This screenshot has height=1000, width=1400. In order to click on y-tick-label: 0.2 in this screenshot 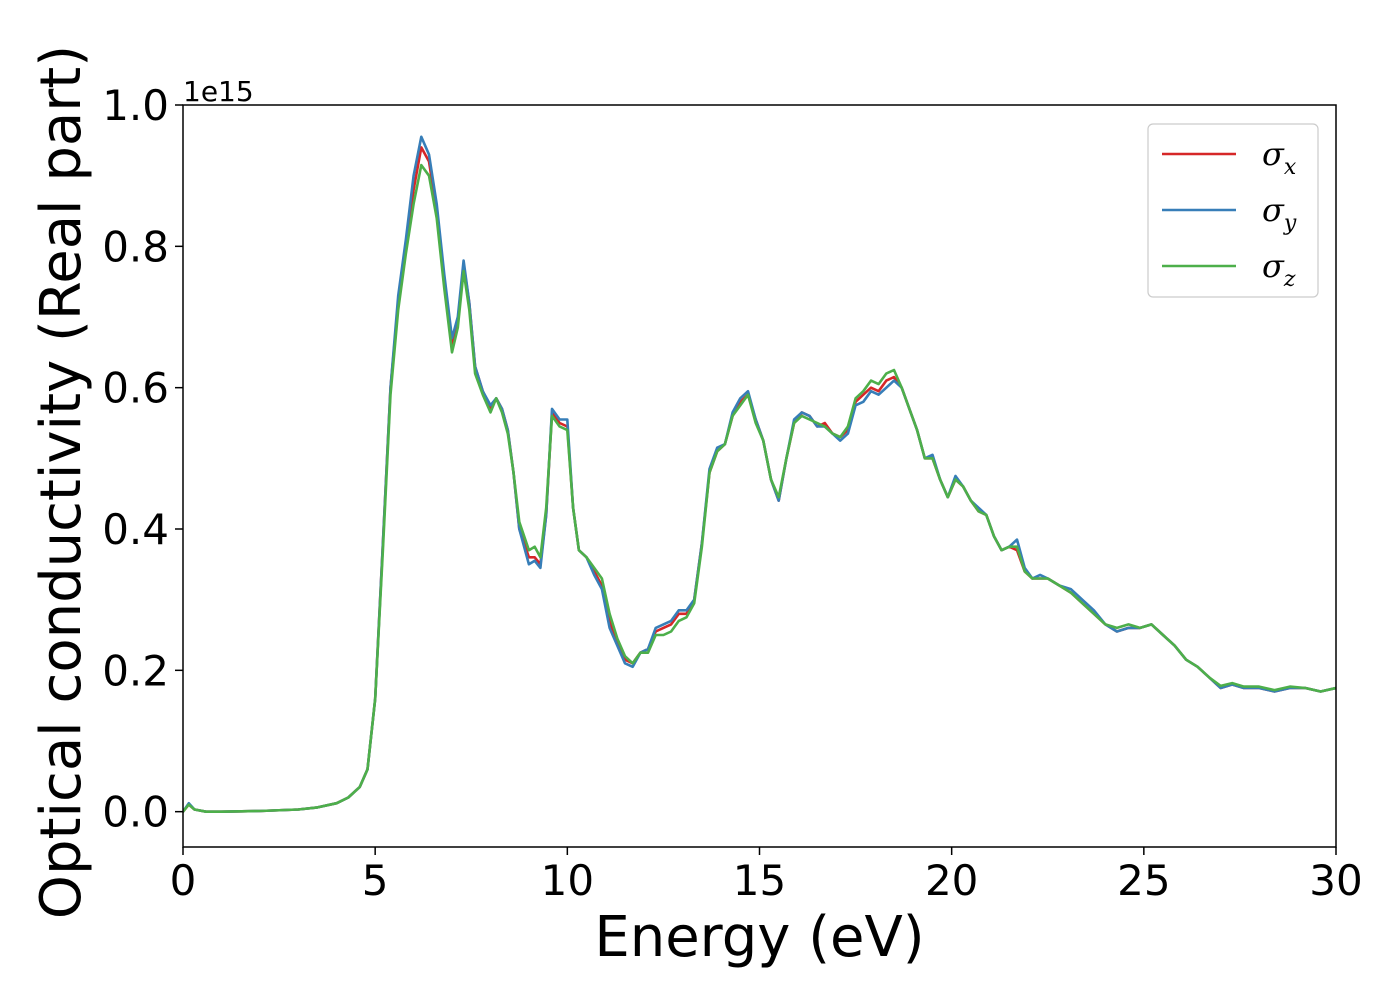, I will do `click(135, 670)`.